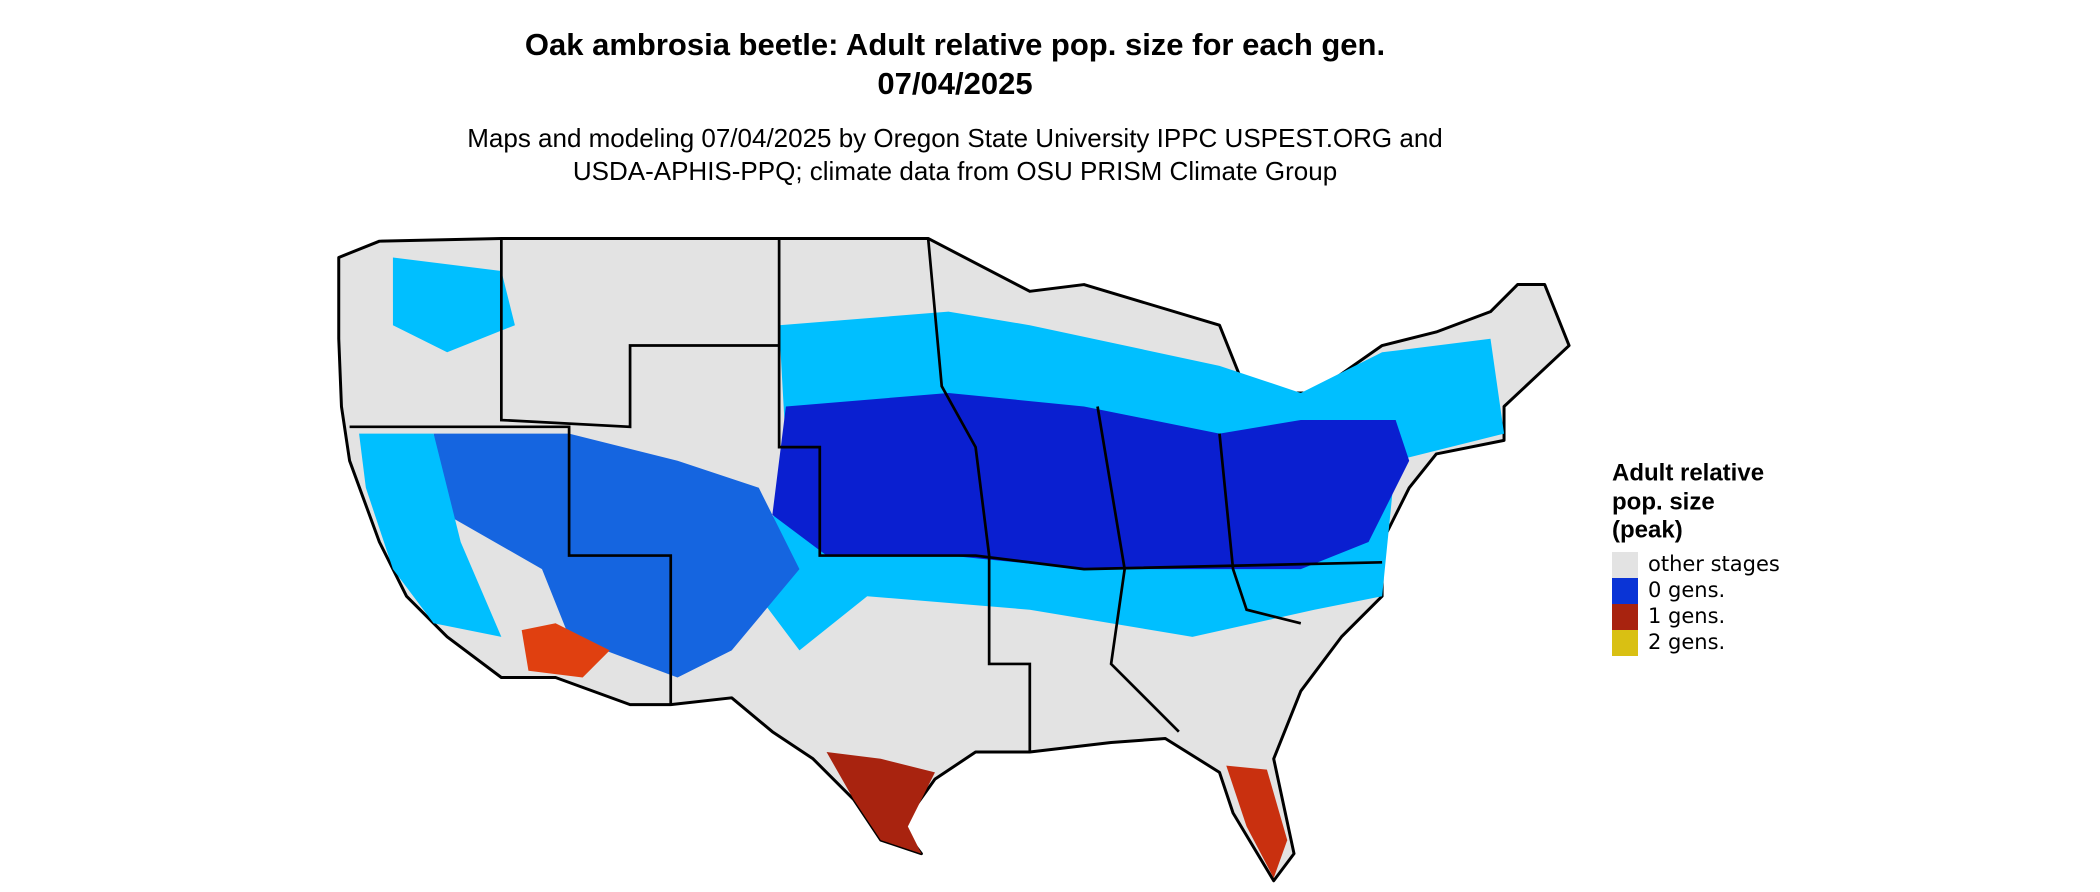 The image size is (2100, 892). Describe the element at coordinates (1663, 501) in the screenshot. I see `legend-title: pop. size` at that location.